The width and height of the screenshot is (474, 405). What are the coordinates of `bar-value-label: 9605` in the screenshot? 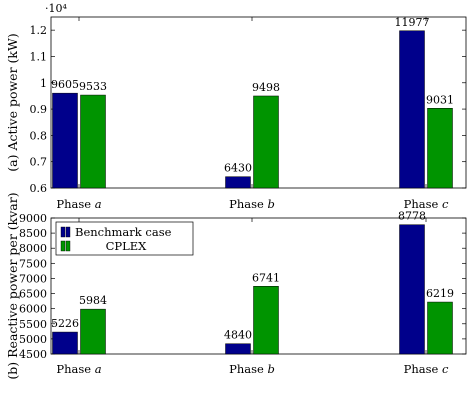 It's located at (65, 84).